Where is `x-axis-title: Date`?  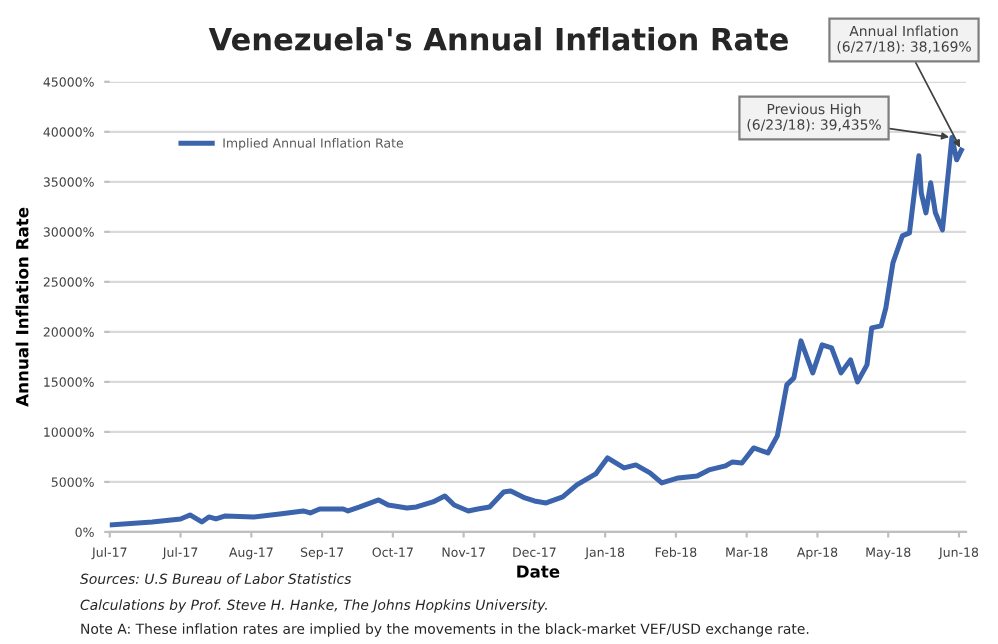
x-axis-title: Date is located at coordinates (538, 571).